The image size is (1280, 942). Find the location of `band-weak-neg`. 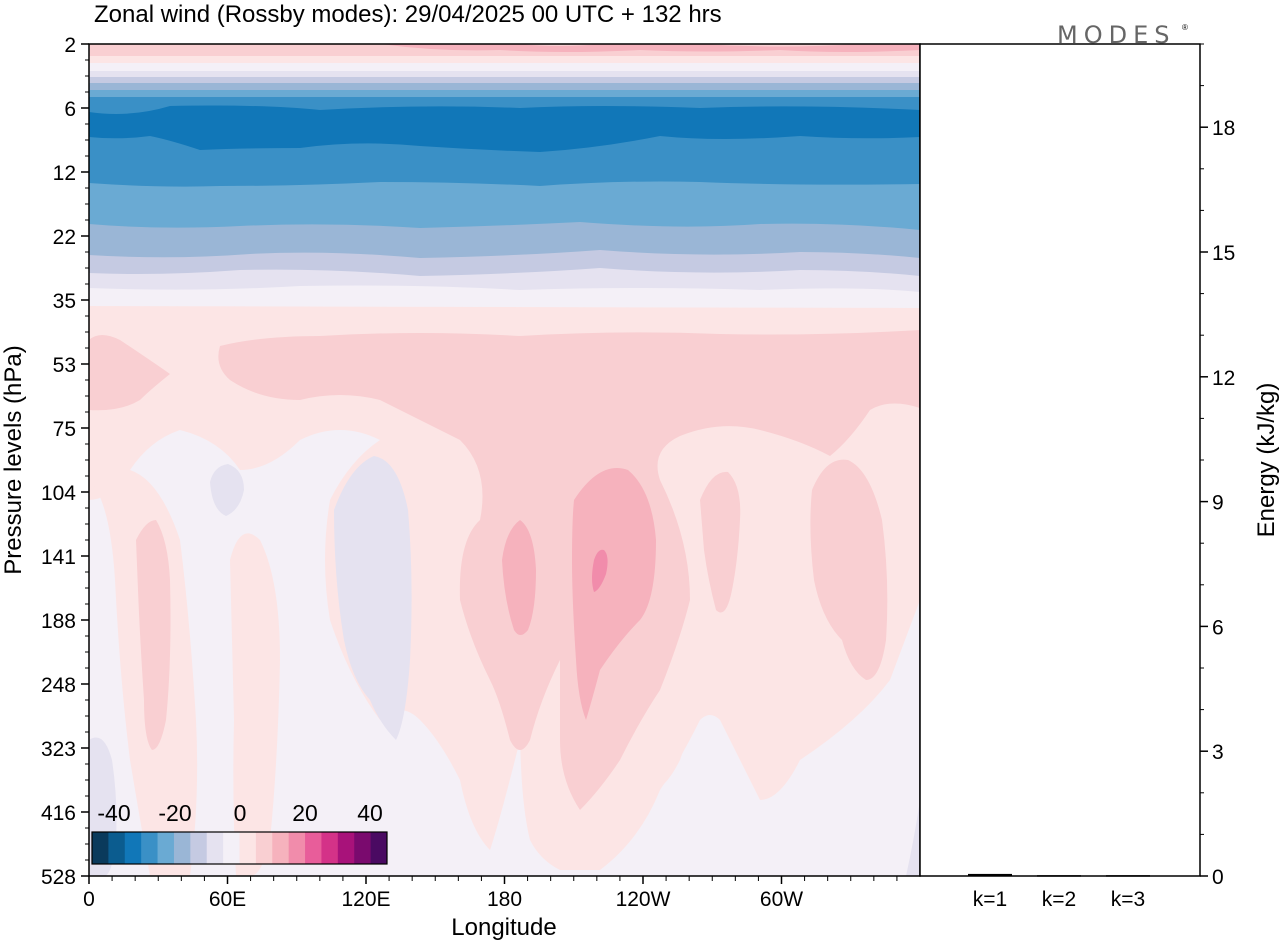

band-weak-neg is located at coordinates (504, 74).